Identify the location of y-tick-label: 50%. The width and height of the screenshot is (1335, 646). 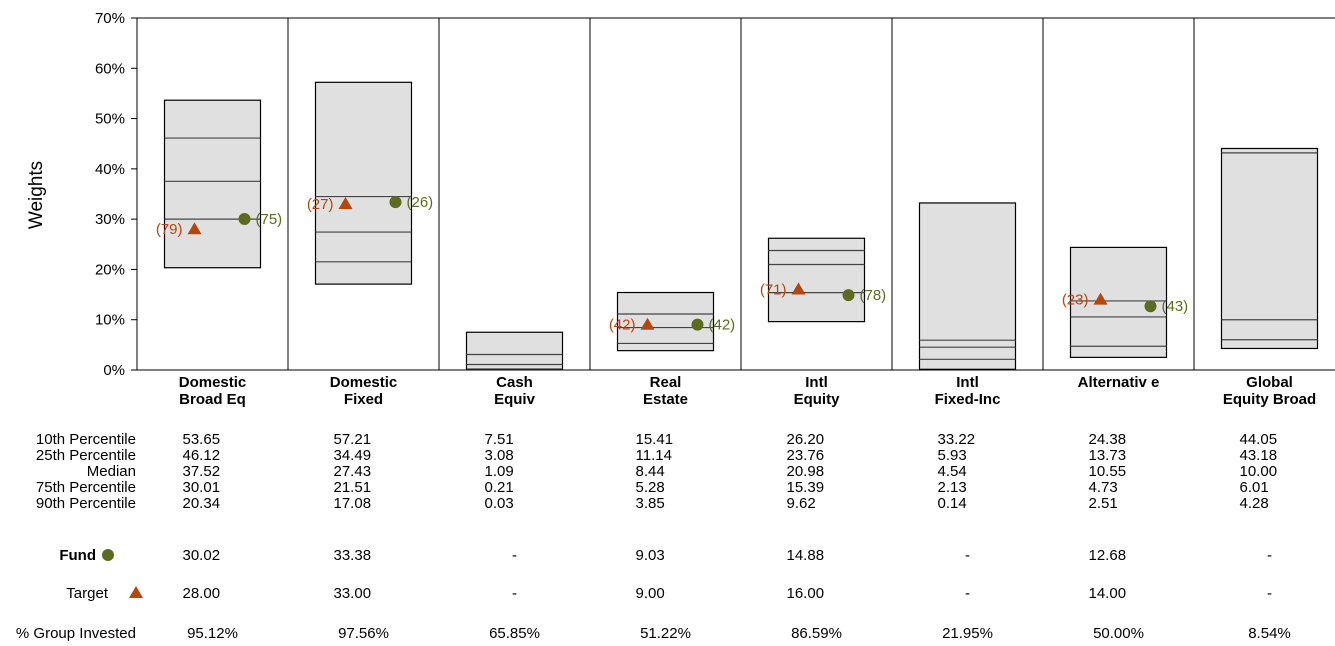
(110, 119).